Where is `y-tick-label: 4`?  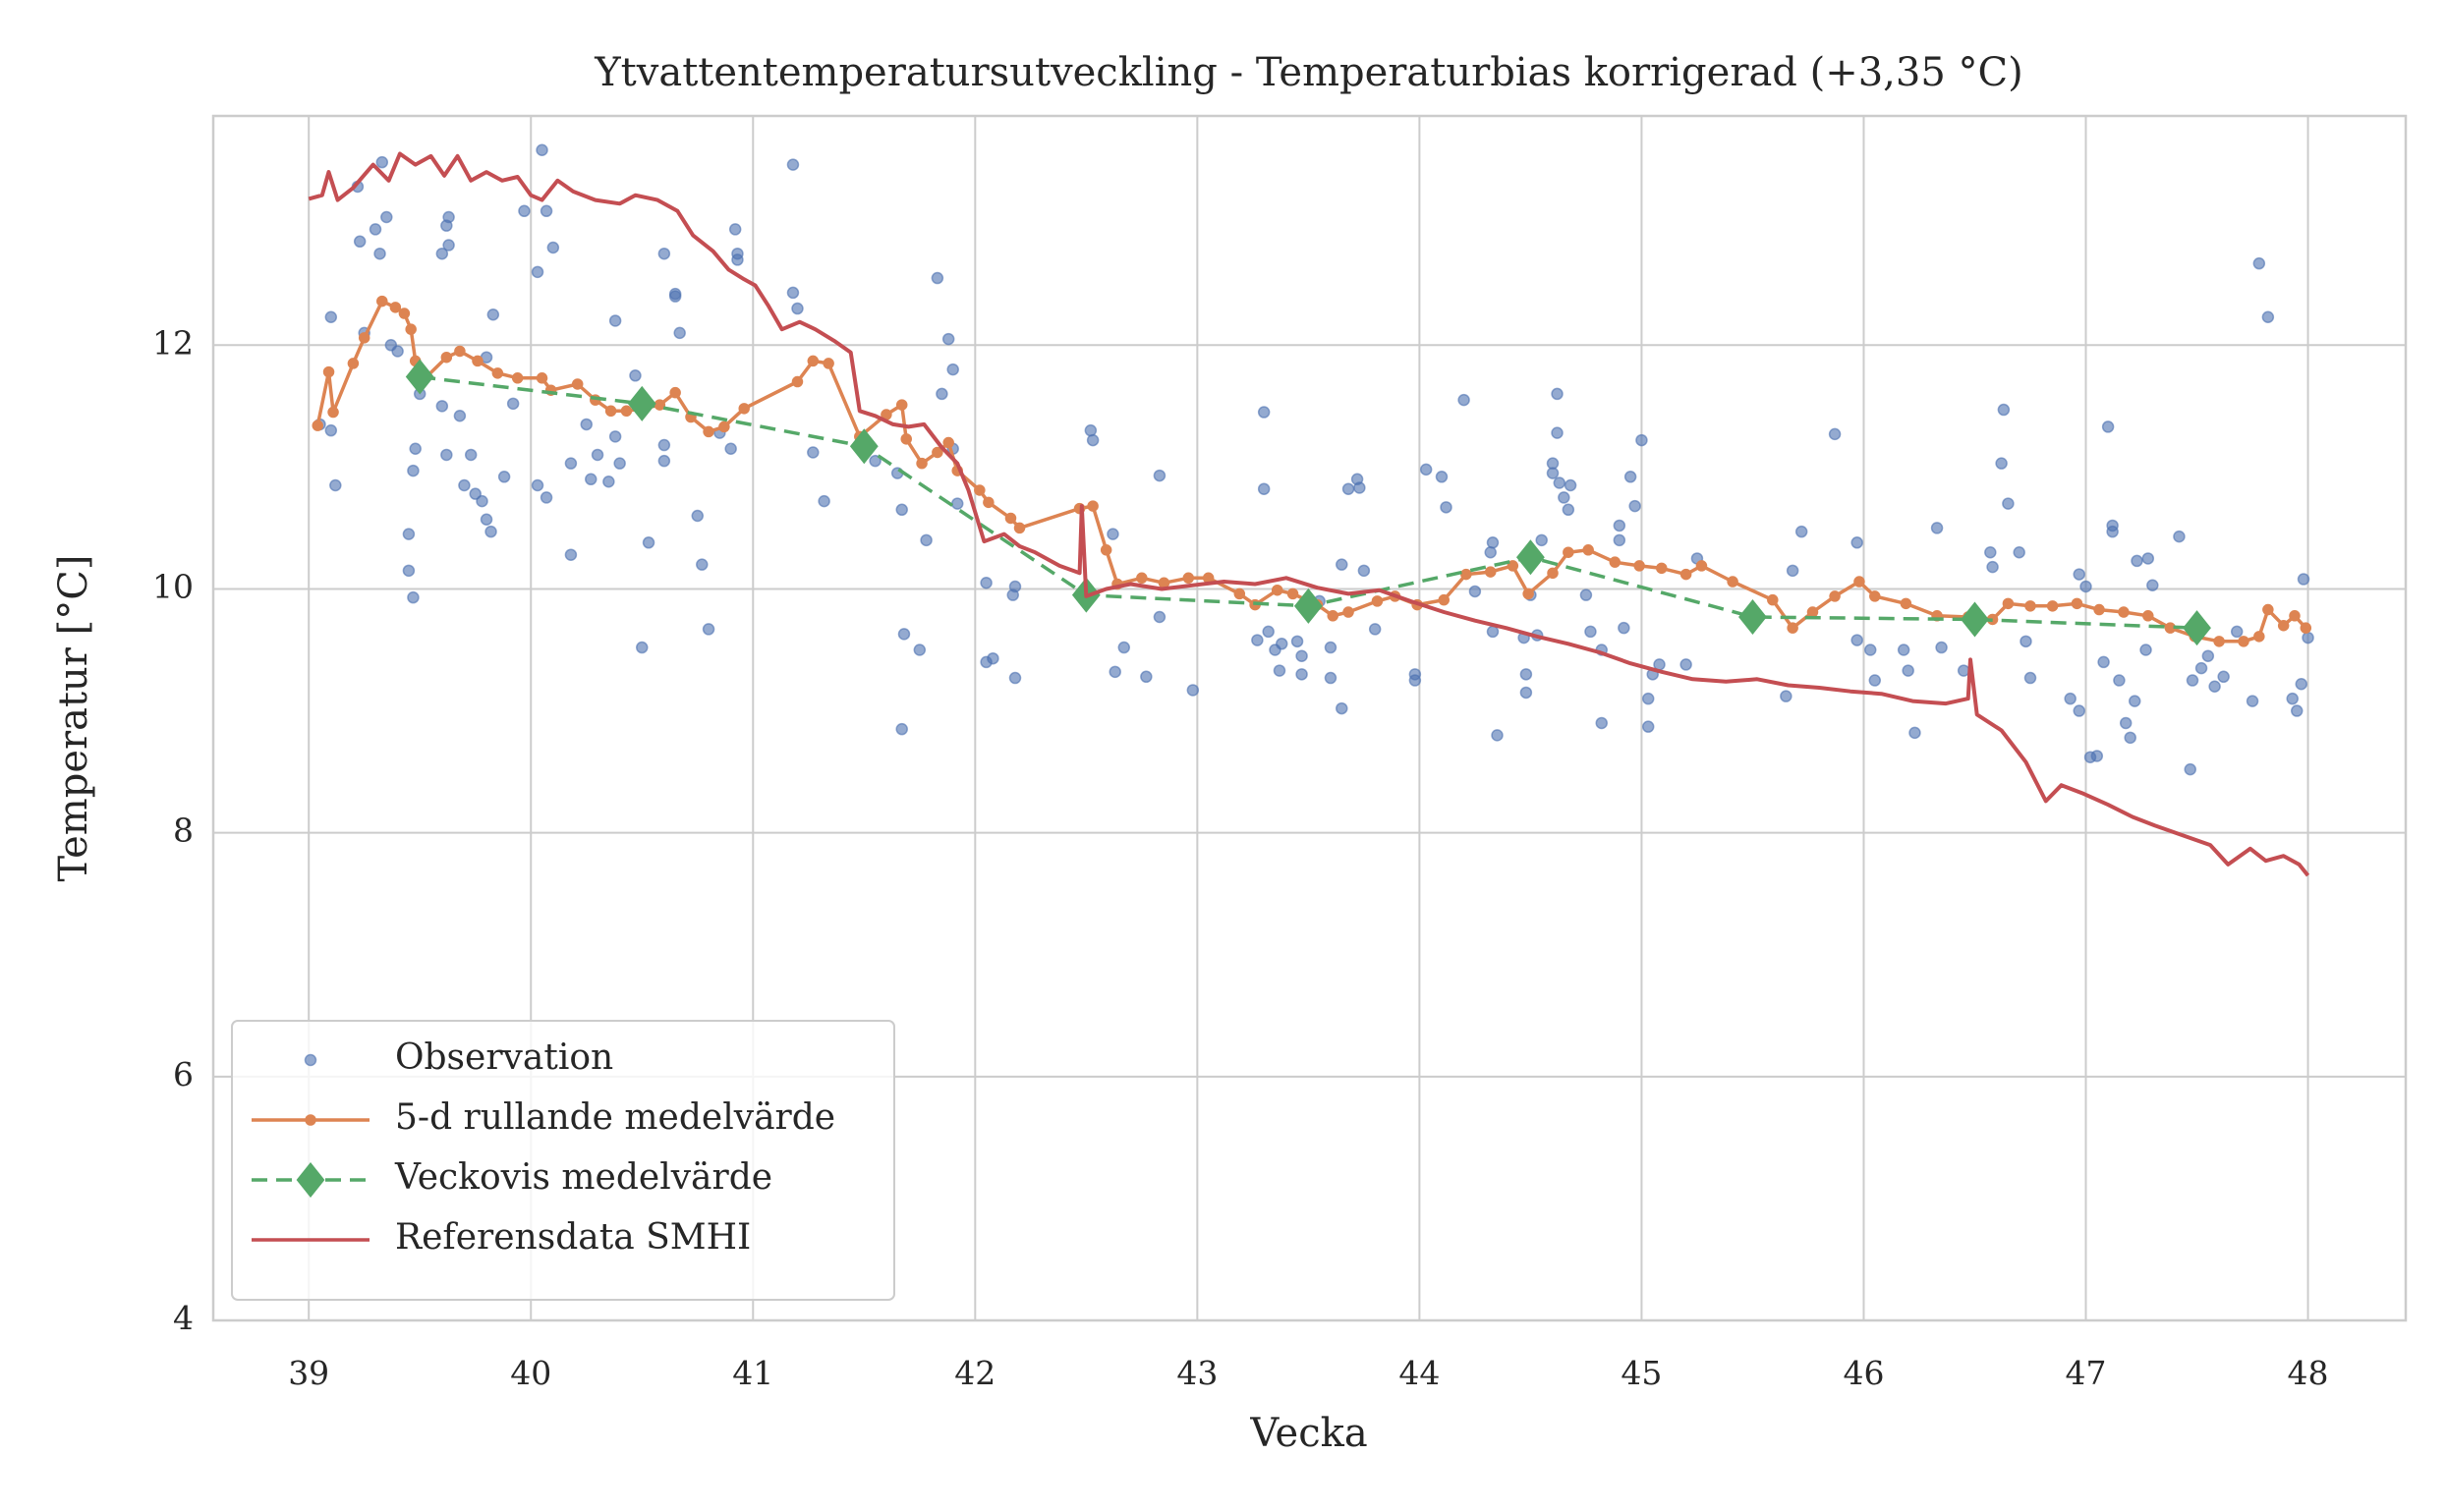 y-tick-label: 4 is located at coordinates (183, 1318).